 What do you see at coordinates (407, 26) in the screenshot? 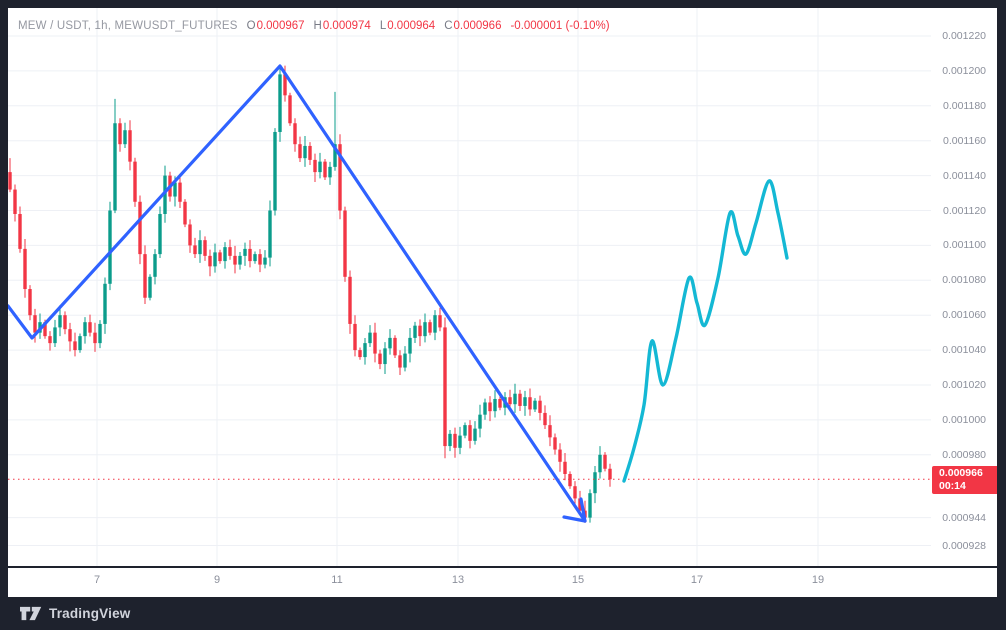
I see `low-value: L 0.000964` at bounding box center [407, 26].